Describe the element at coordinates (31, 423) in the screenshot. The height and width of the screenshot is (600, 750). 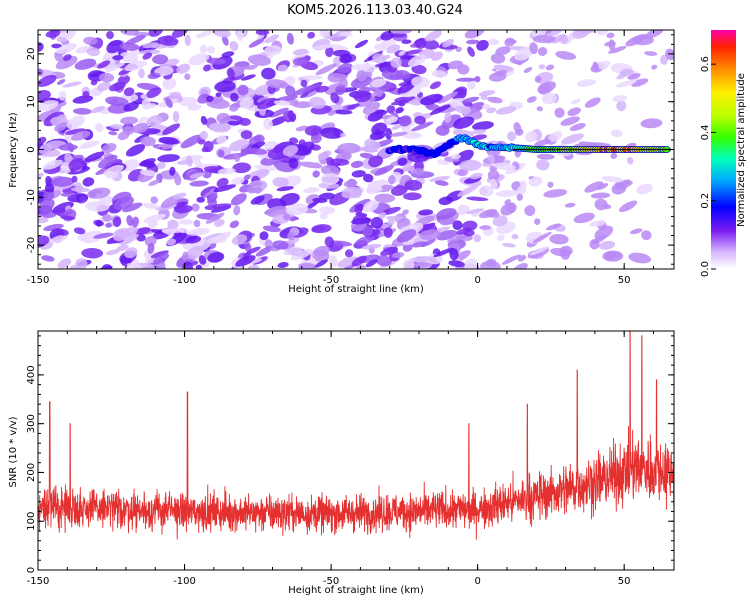
I see `y-tick-label: 300` at that location.